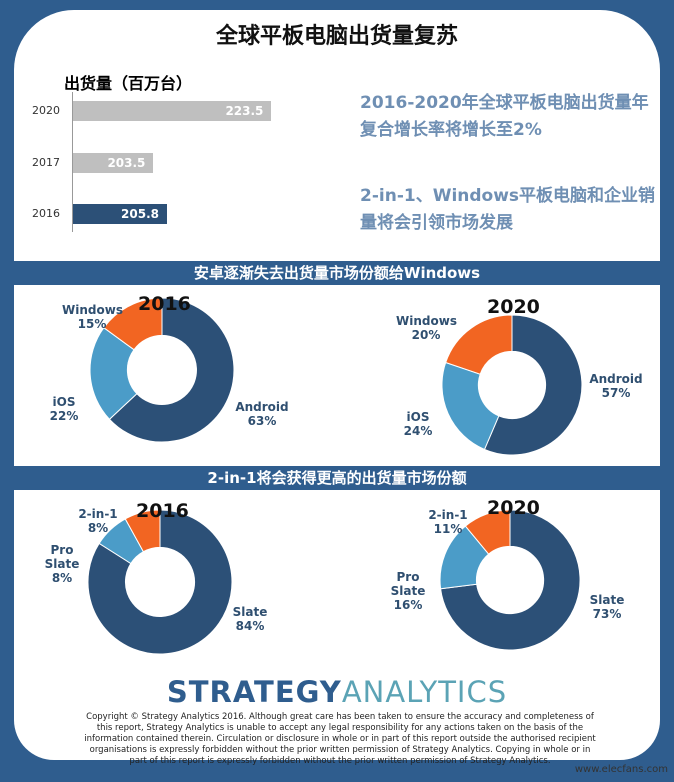  Describe the element at coordinates (336, 36) in the screenshot. I see `page-title: 全球平板电脑出货量复苏` at that location.